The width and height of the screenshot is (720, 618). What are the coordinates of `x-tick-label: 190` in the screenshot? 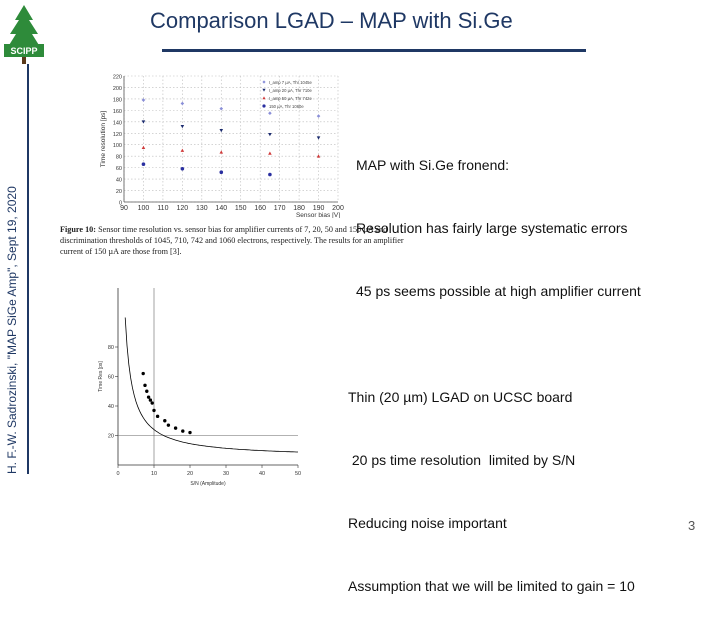 It's located at (319, 208).